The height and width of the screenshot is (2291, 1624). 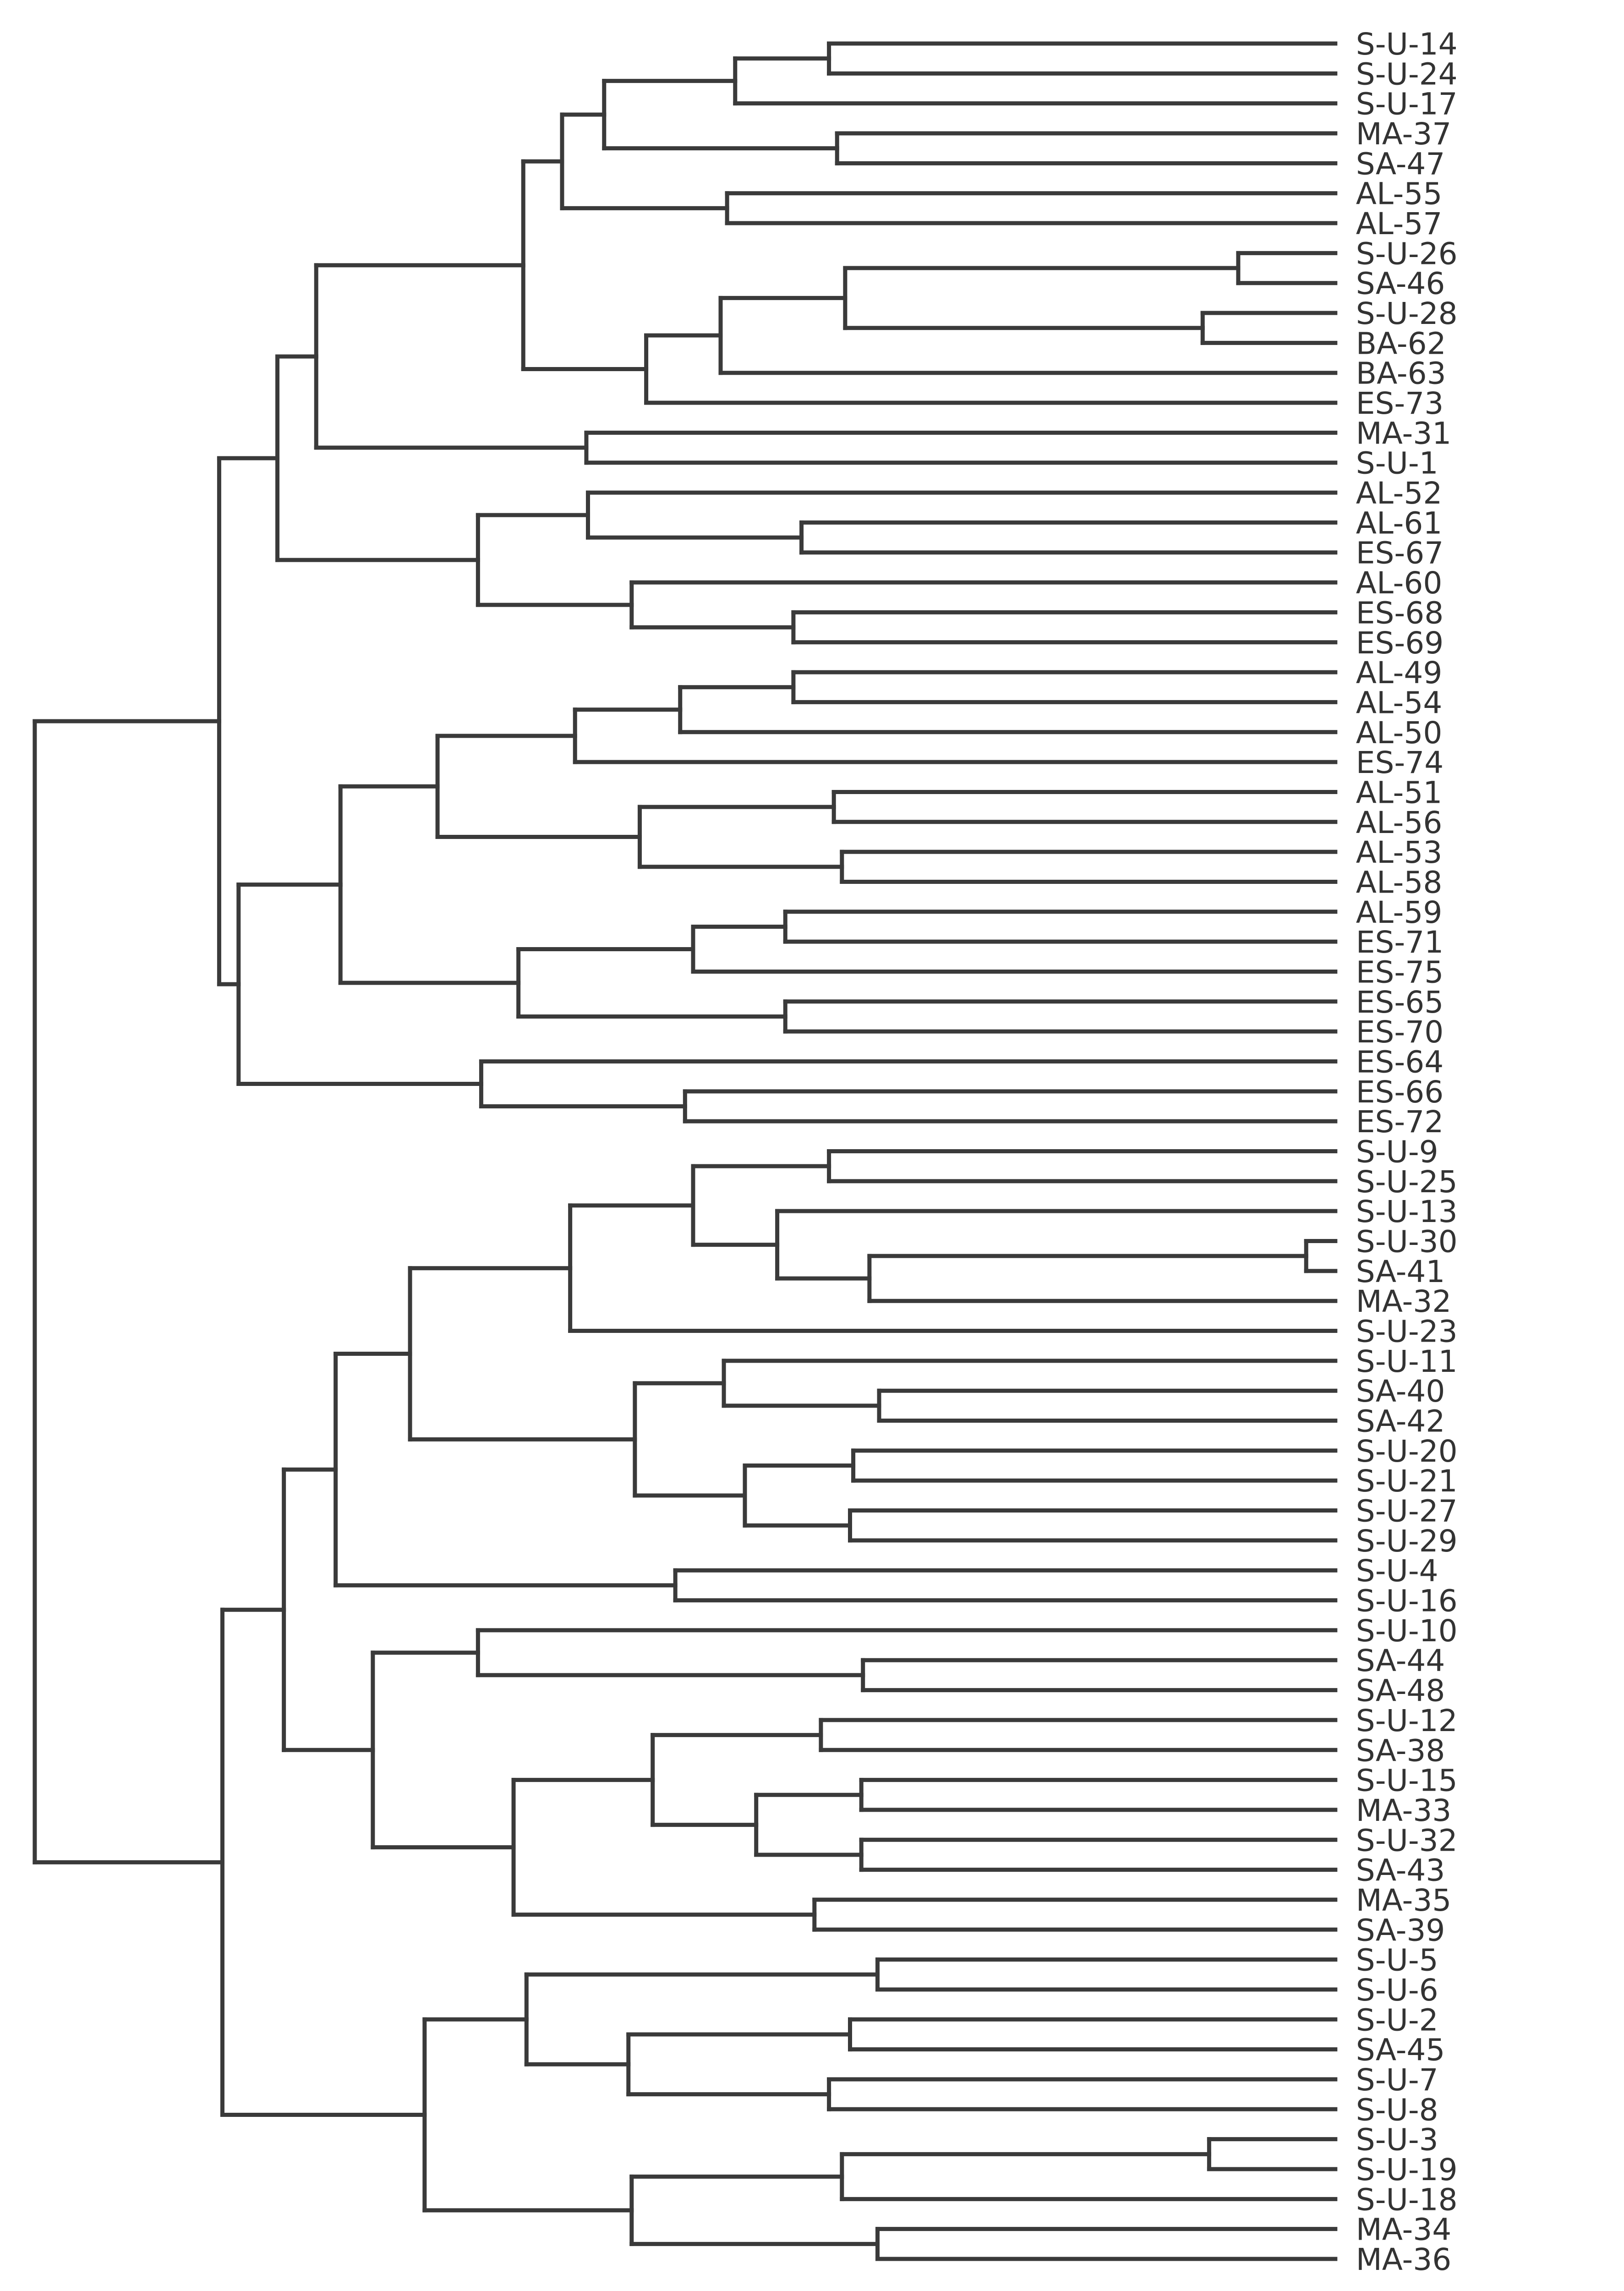 I want to click on leaf-label: AL-60, so click(x=1399, y=583).